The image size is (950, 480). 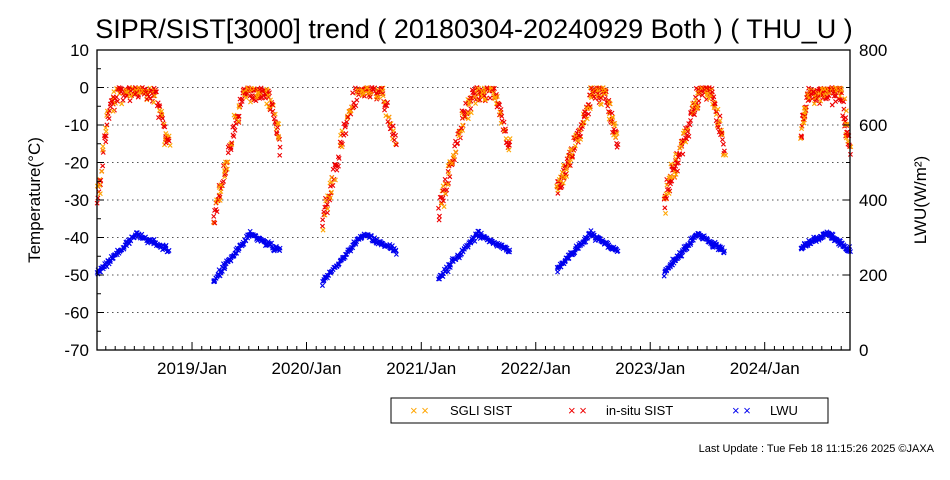 I want to click on y-tick-label: -10, so click(x=76, y=125).